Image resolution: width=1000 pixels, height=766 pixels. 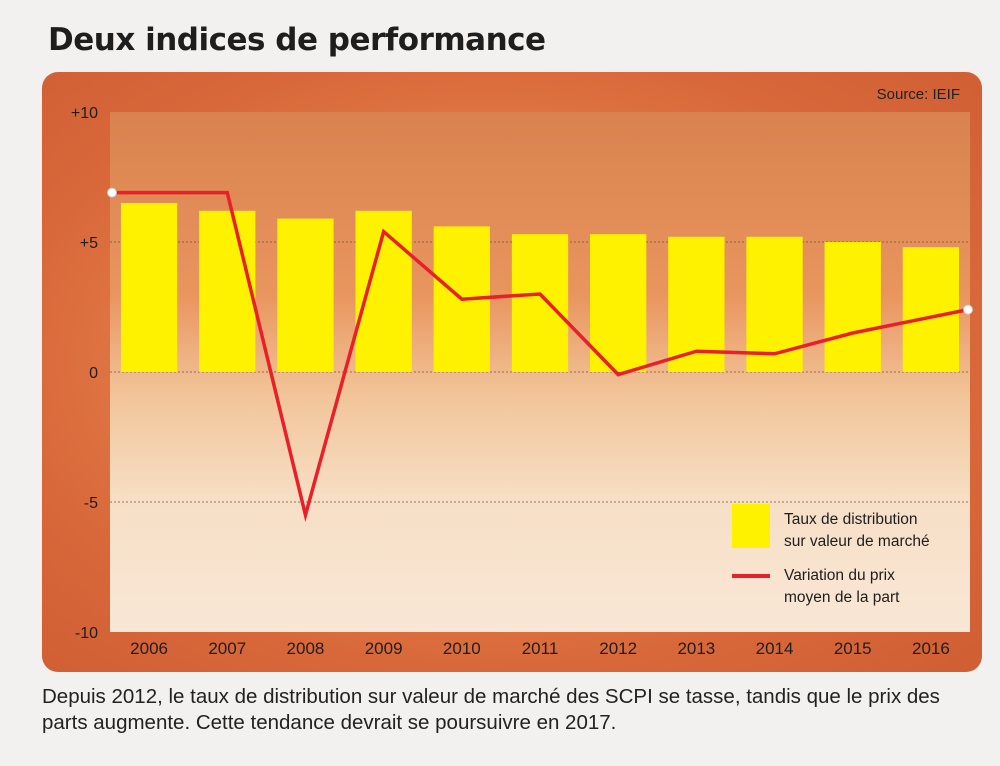 I want to click on source-label: Source: IEIF, so click(x=918, y=94).